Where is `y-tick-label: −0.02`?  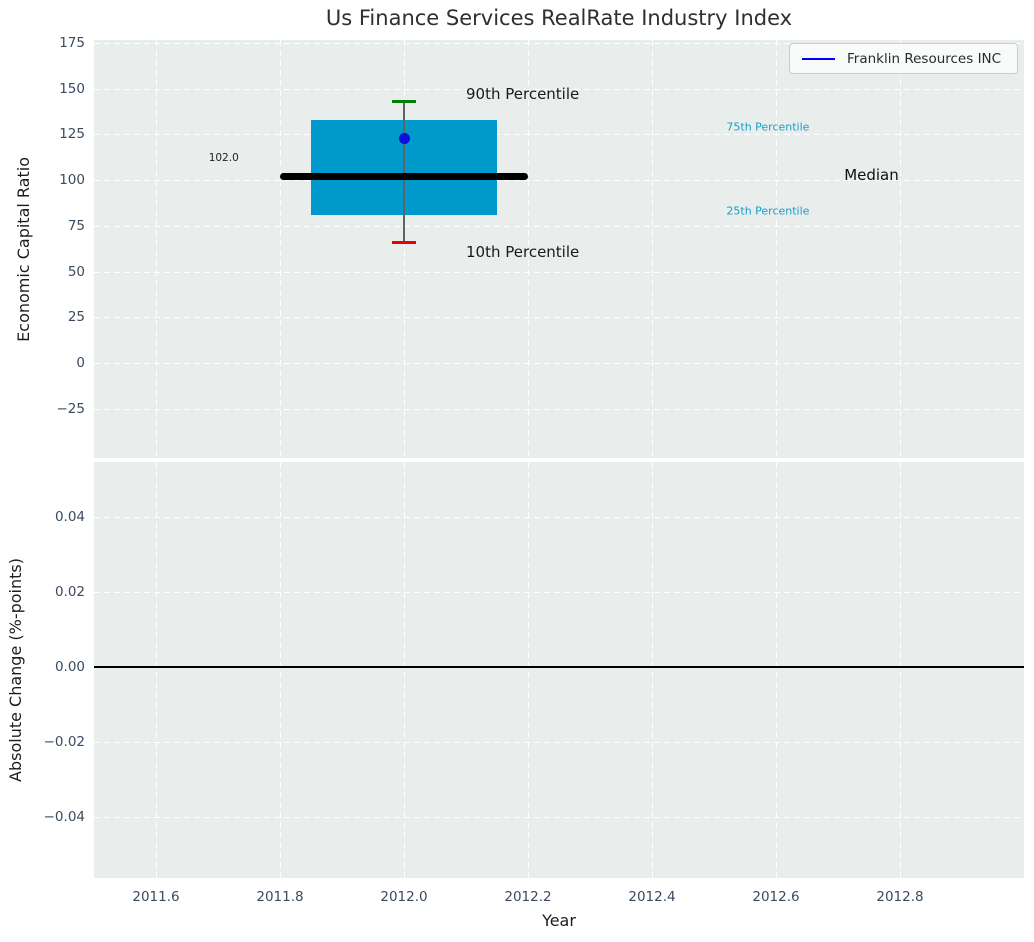
y-tick-label: −0.02 is located at coordinates (64, 742).